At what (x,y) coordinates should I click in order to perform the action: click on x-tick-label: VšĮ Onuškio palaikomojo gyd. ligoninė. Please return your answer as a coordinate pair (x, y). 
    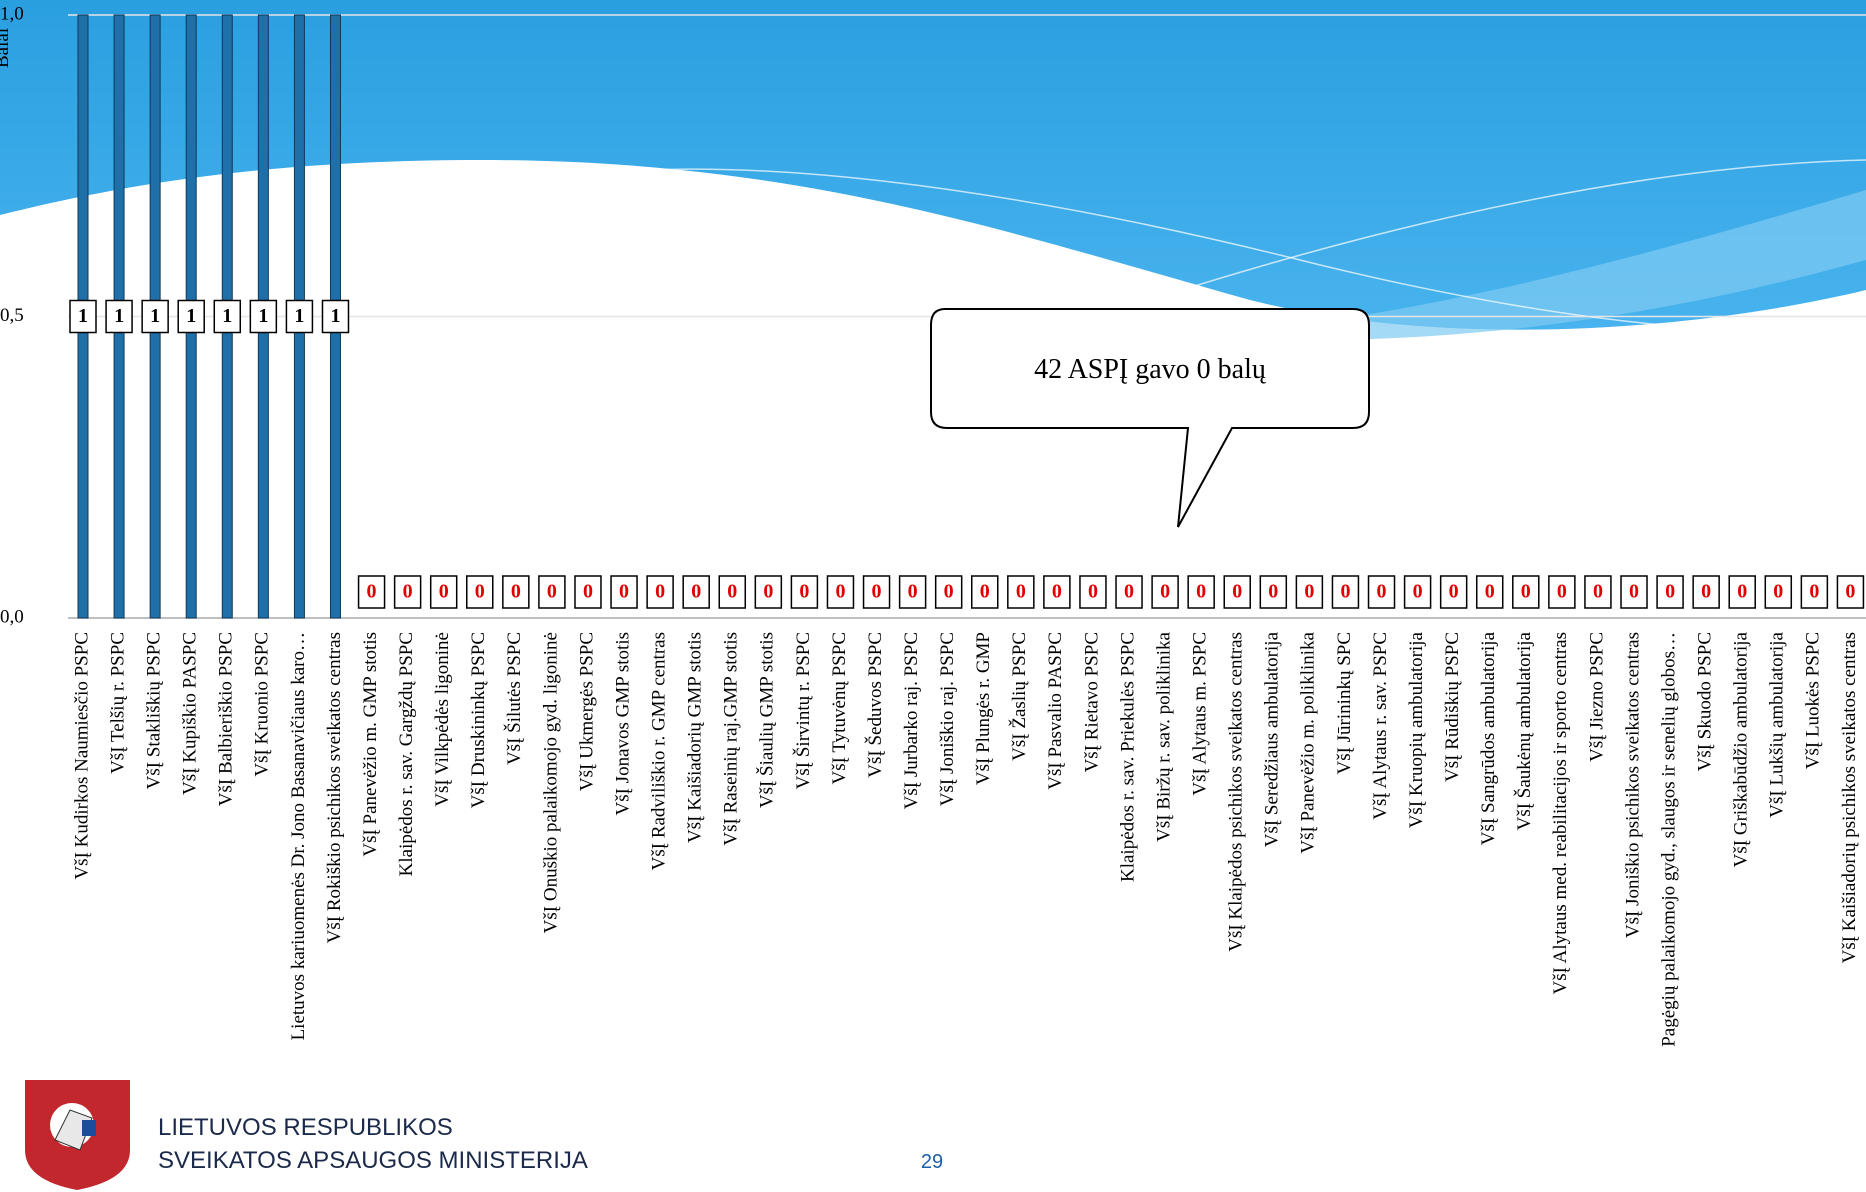
    Looking at the image, I should click on (550, 782).